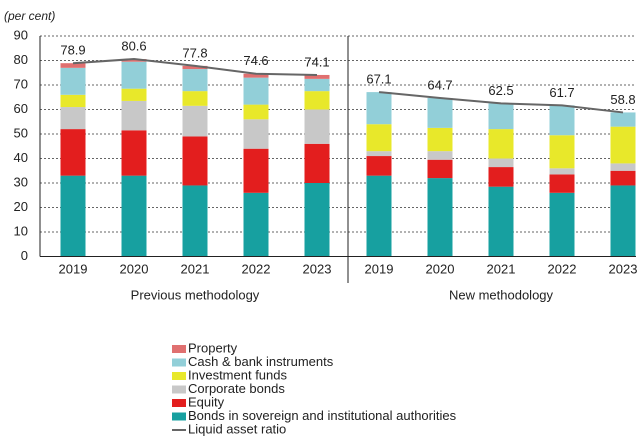  Describe the element at coordinates (195, 268) in the screenshot. I see `x-tick-label: 2021` at that location.